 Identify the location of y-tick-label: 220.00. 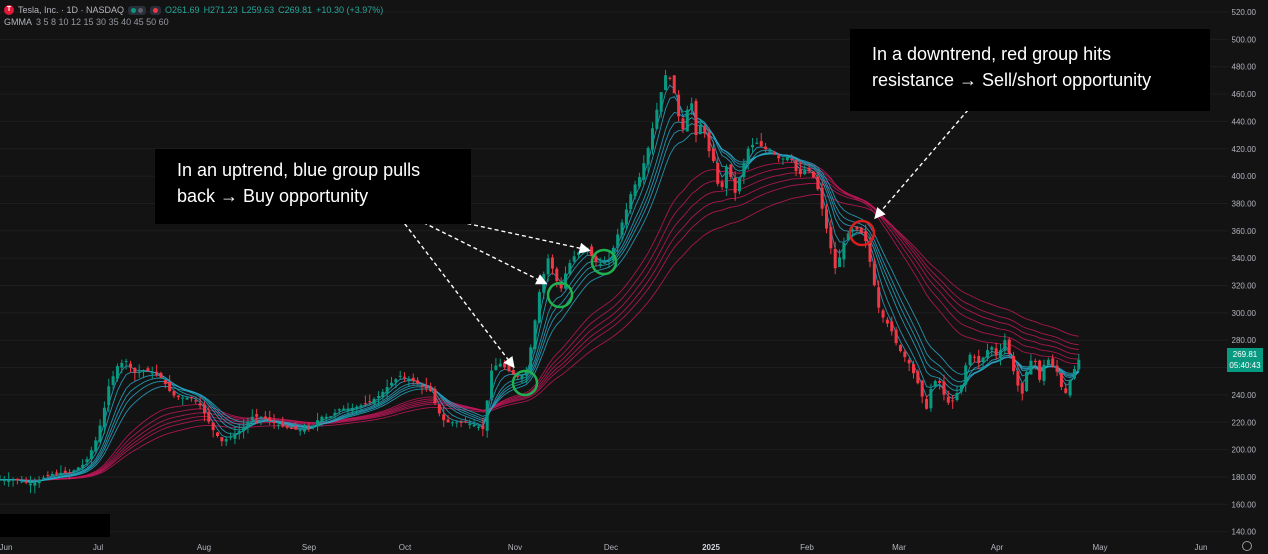
(1244, 422).